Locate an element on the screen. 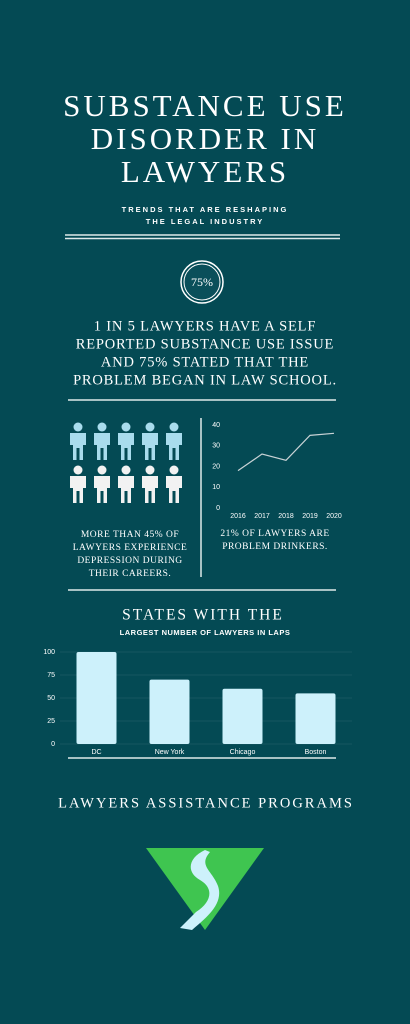 This screenshot has height=1024, width=410. y-tick-label: 75 is located at coordinates (51, 675).